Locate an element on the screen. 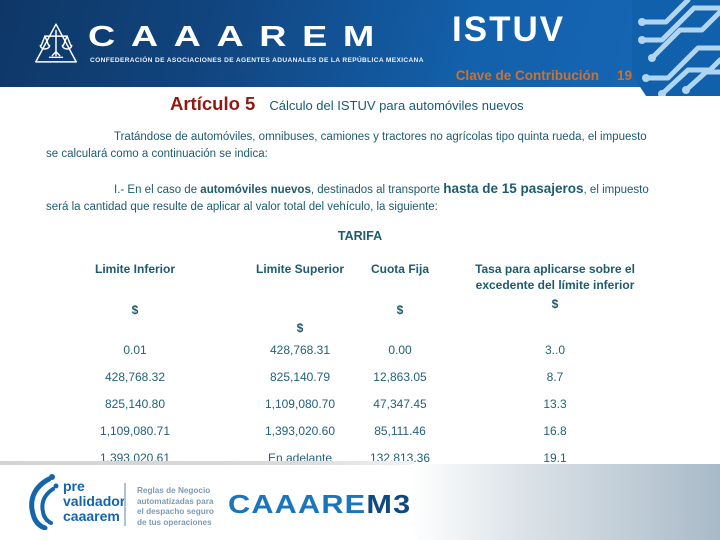 The image size is (720, 540). cell-limite-superior: 1,109,080.70 is located at coordinates (300, 404).